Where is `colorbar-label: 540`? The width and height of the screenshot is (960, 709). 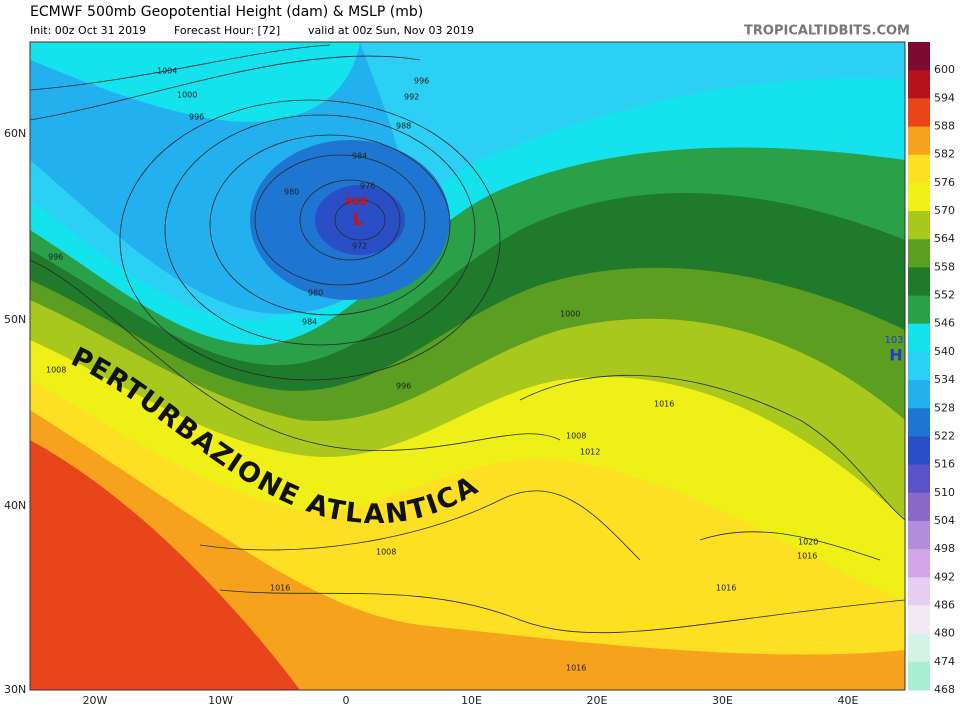 colorbar-label: 540 is located at coordinates (944, 351).